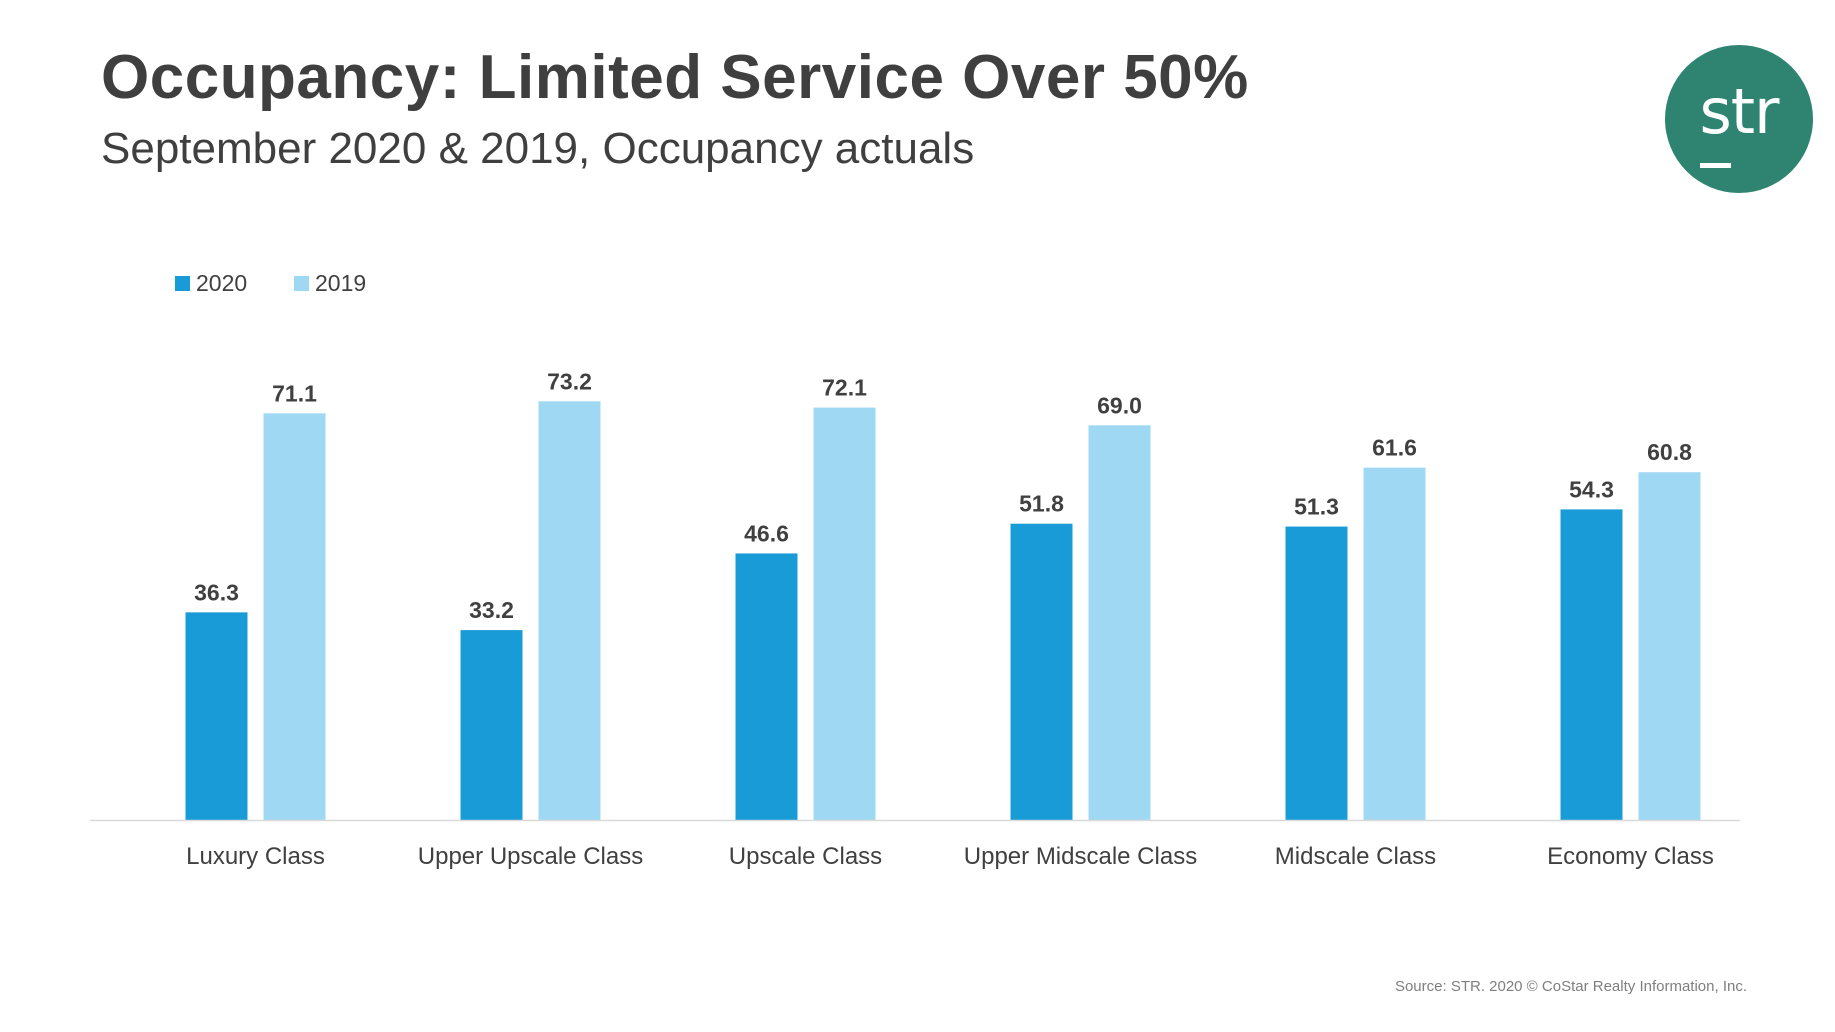 The image size is (1835, 1032). I want to click on chart-title: Occupancy: Limited Service Over 50%, so click(675, 77).